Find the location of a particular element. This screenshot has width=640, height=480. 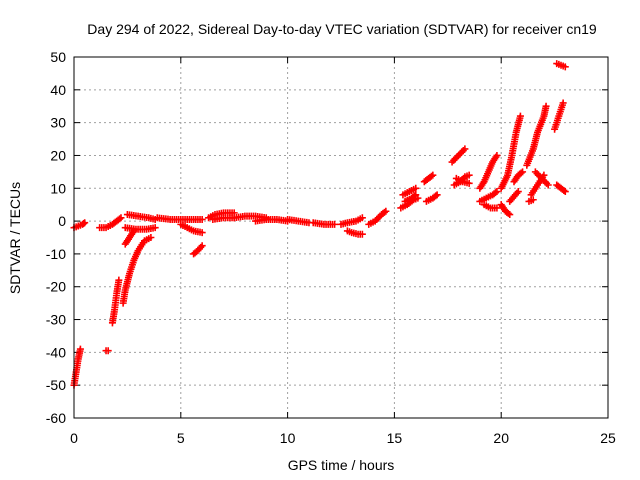

x-tick-label: 15 is located at coordinates (395, 438).